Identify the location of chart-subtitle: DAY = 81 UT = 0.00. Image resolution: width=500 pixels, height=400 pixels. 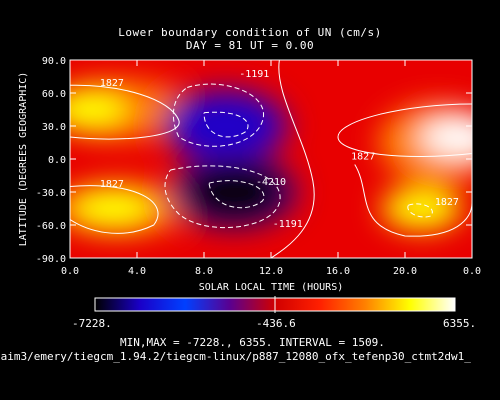
(250, 45).